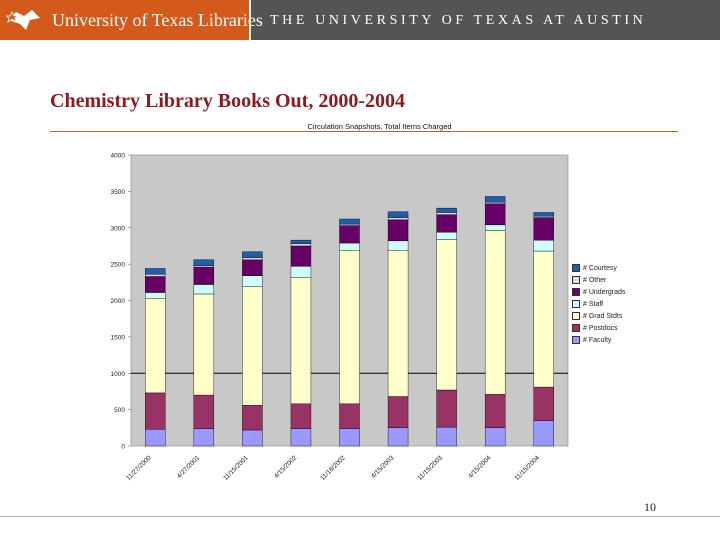 The image size is (720, 540). What do you see at coordinates (604, 292) in the screenshot?
I see `legend-label: # Undergrads` at bounding box center [604, 292].